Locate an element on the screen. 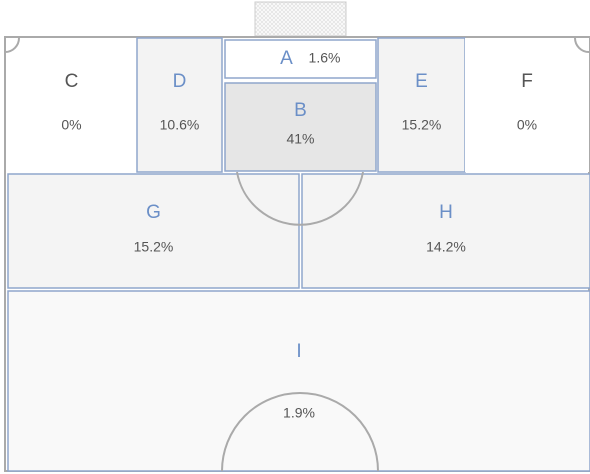  zone-label: E is located at coordinates (421, 81).